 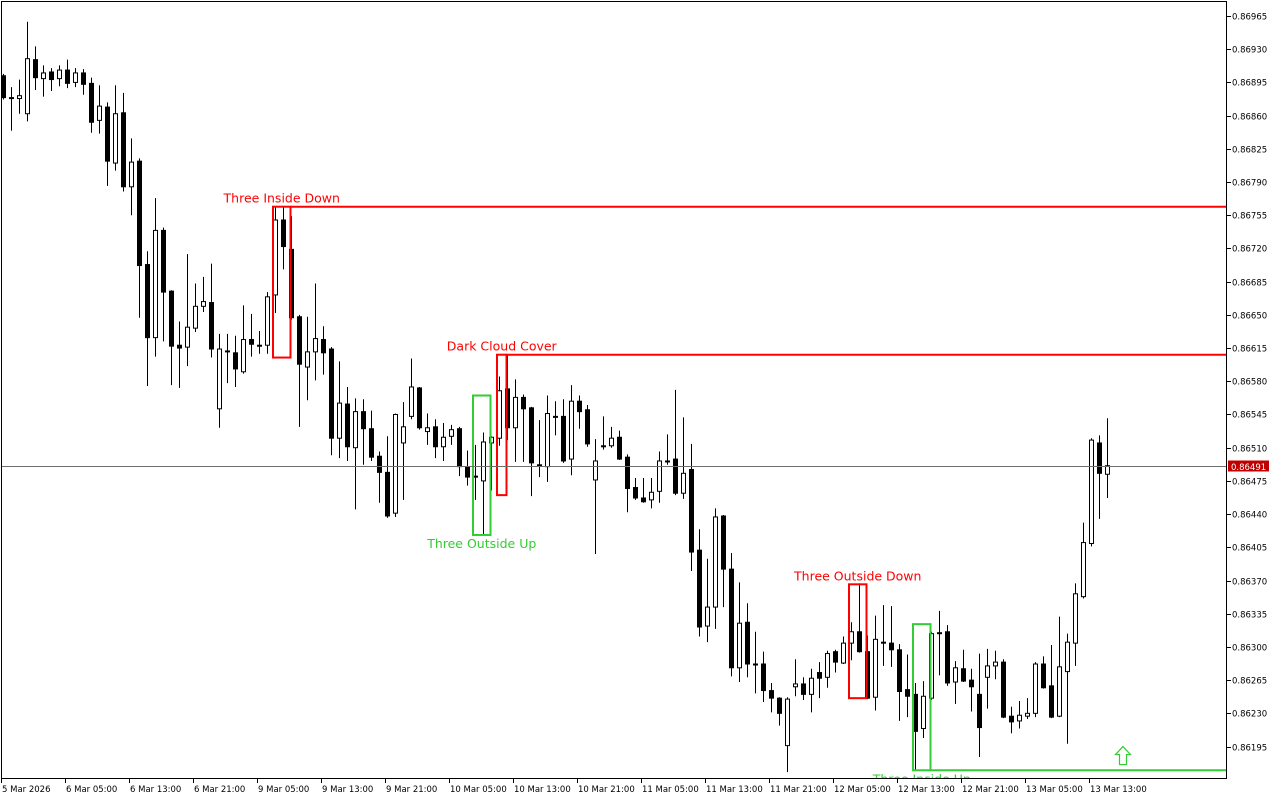 What do you see at coordinates (155, 790) in the screenshot?
I see `x-axis-tick-label: 6 Mar 13:00` at bounding box center [155, 790].